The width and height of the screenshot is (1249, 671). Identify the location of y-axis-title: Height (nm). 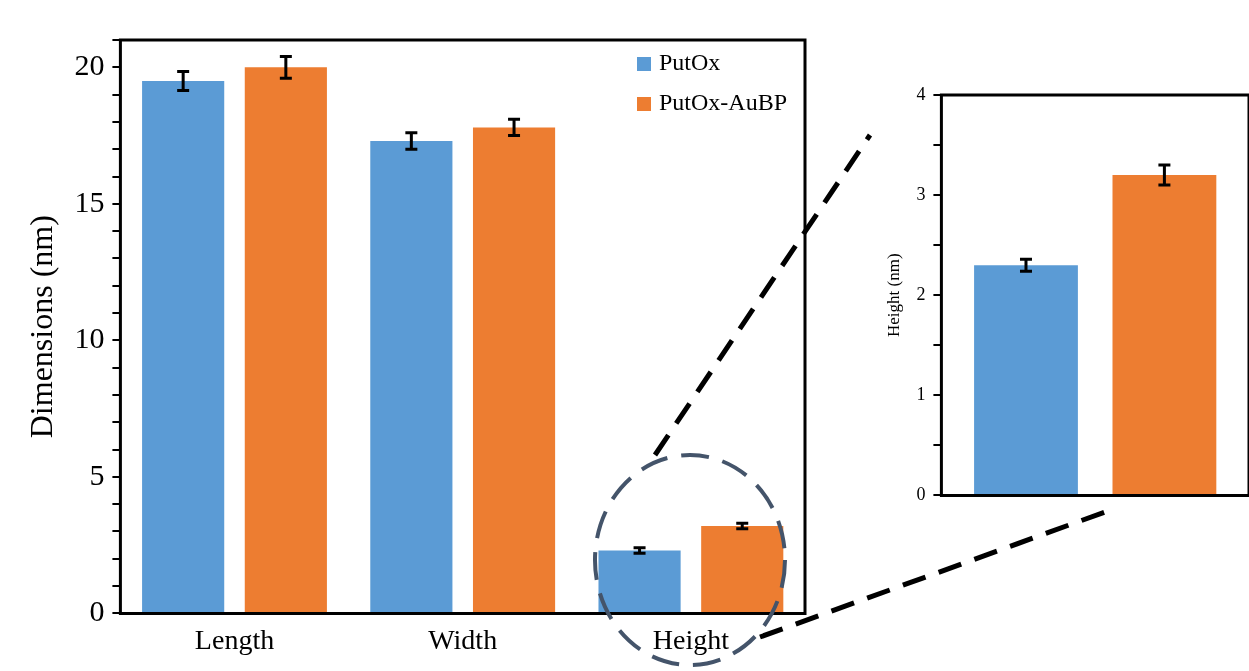
(893, 295).